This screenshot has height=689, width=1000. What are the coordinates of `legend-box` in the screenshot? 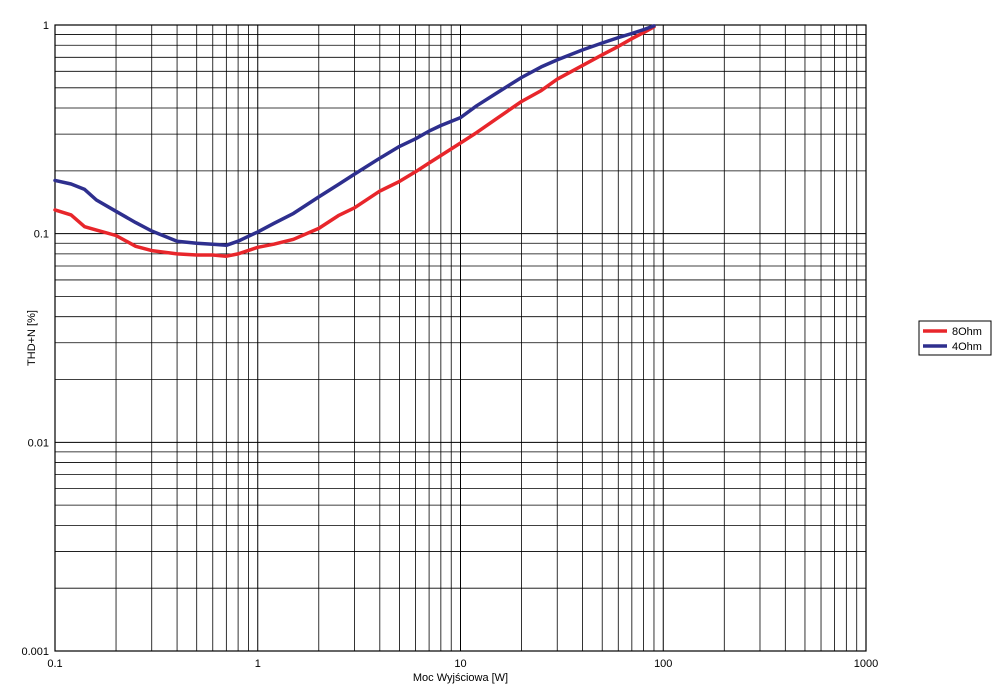 It's located at (955, 338).